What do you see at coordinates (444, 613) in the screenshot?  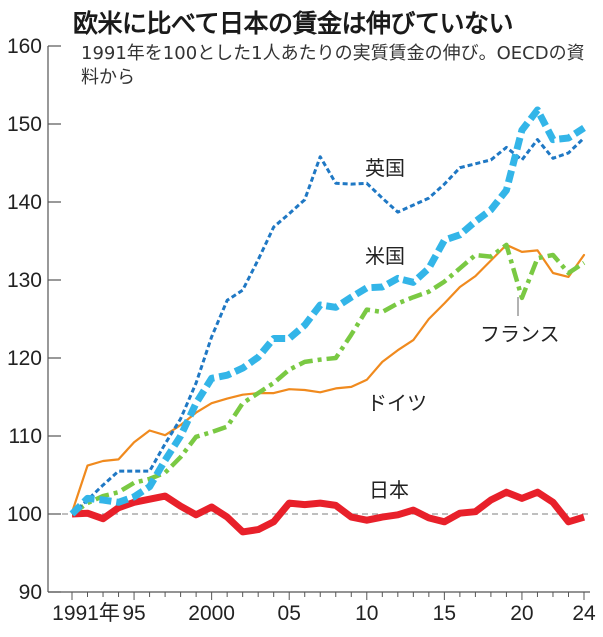 I see `x-tick-label: 15` at bounding box center [444, 613].